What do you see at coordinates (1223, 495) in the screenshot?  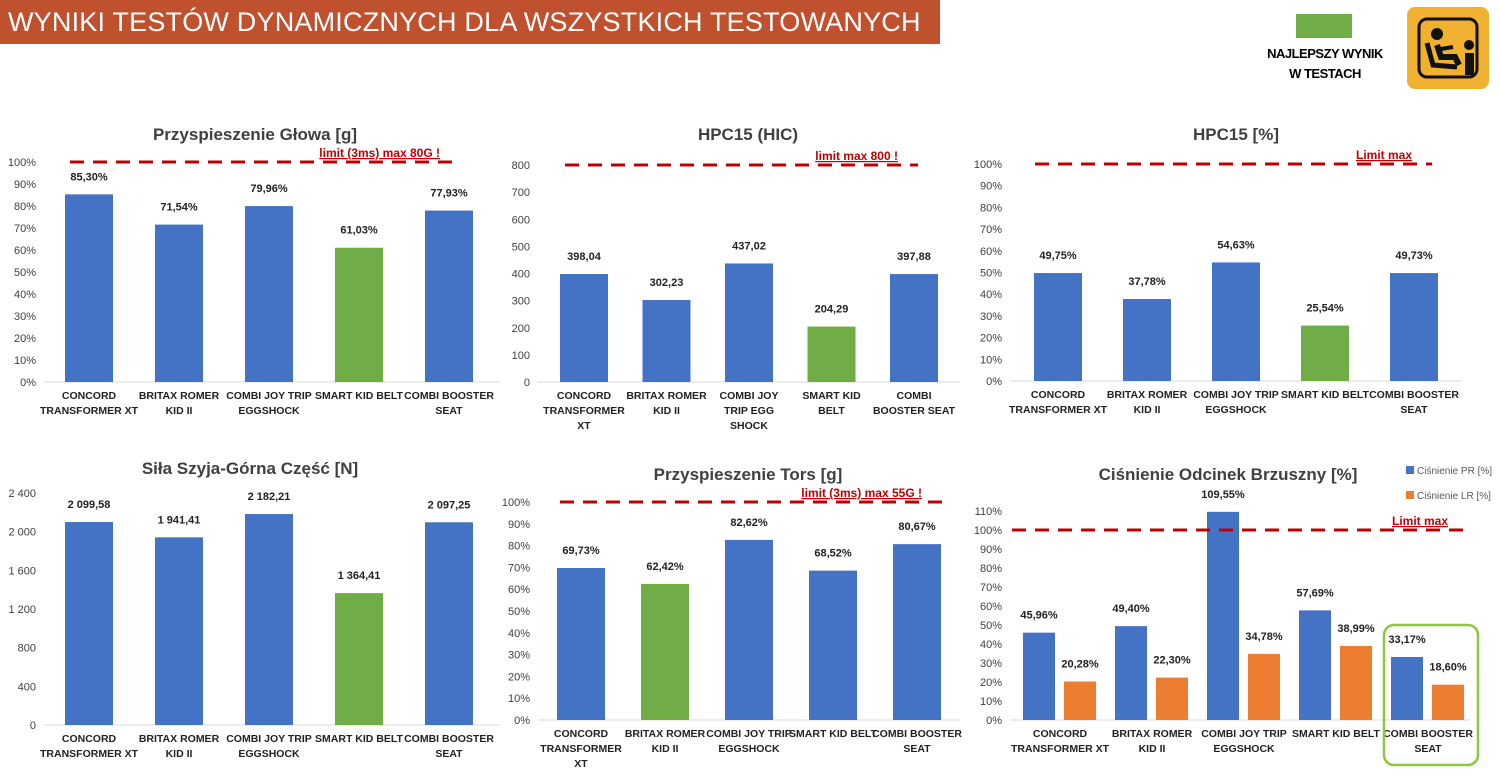 I see `data-label: 109,55%` at bounding box center [1223, 495].